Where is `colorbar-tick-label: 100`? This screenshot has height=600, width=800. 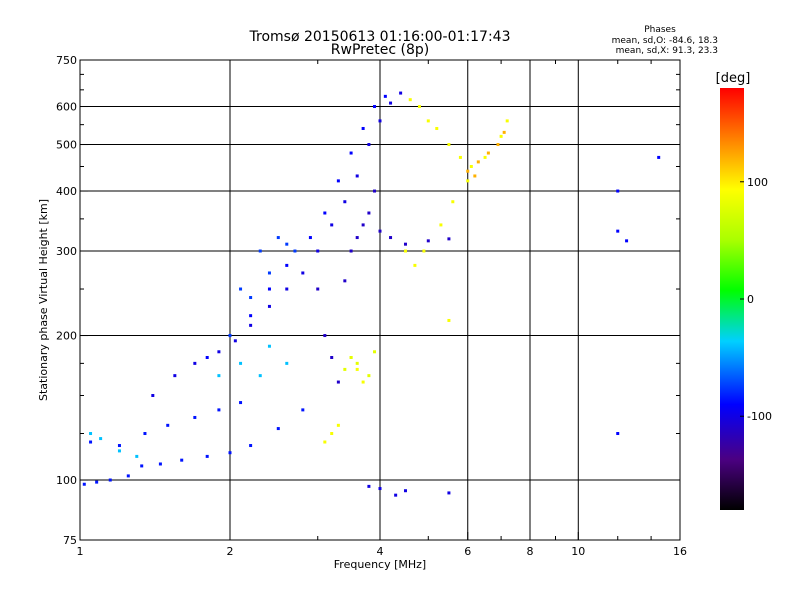
colorbar-tick-label: 100 is located at coordinates (757, 182).